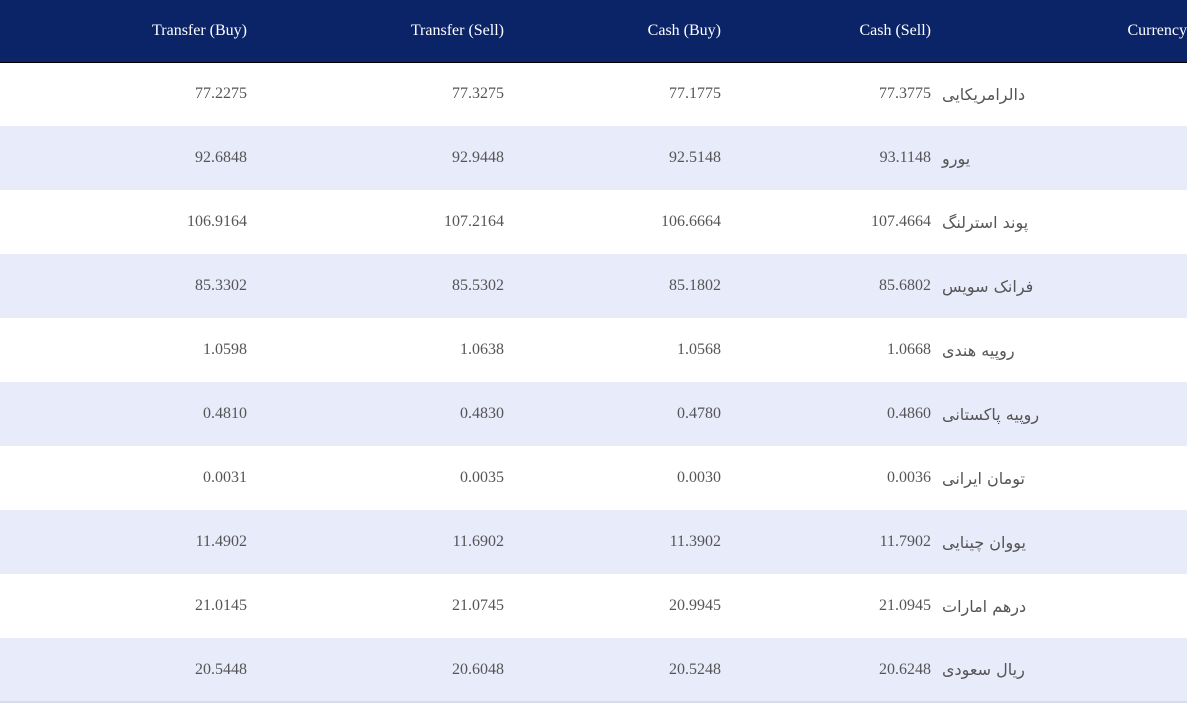  I want to click on cell-cash-sell: 85.6802, so click(837, 286).